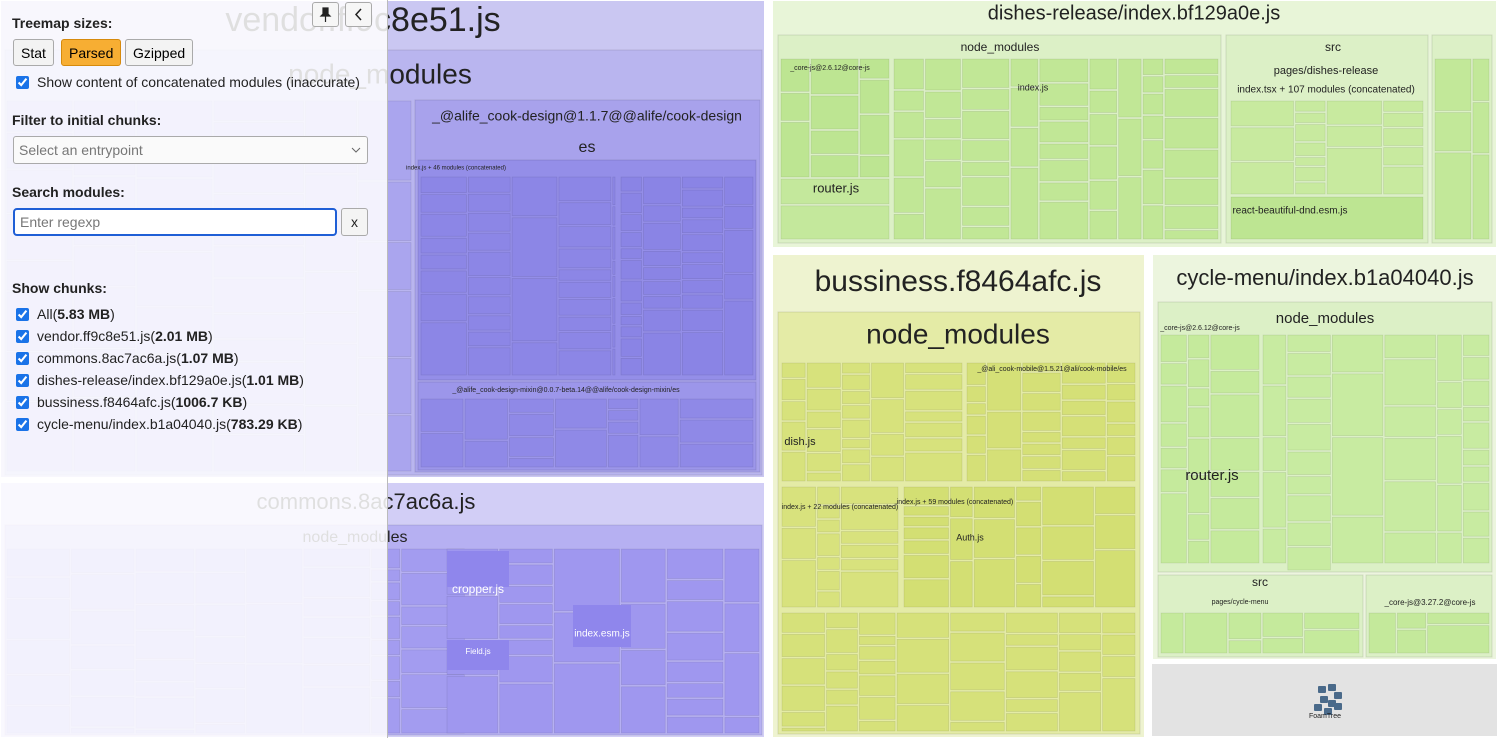  Describe the element at coordinates (158, 424) in the screenshot. I see `chunk-option: cycle-menu/index.b1a04040.js783.29 KB` at that location.